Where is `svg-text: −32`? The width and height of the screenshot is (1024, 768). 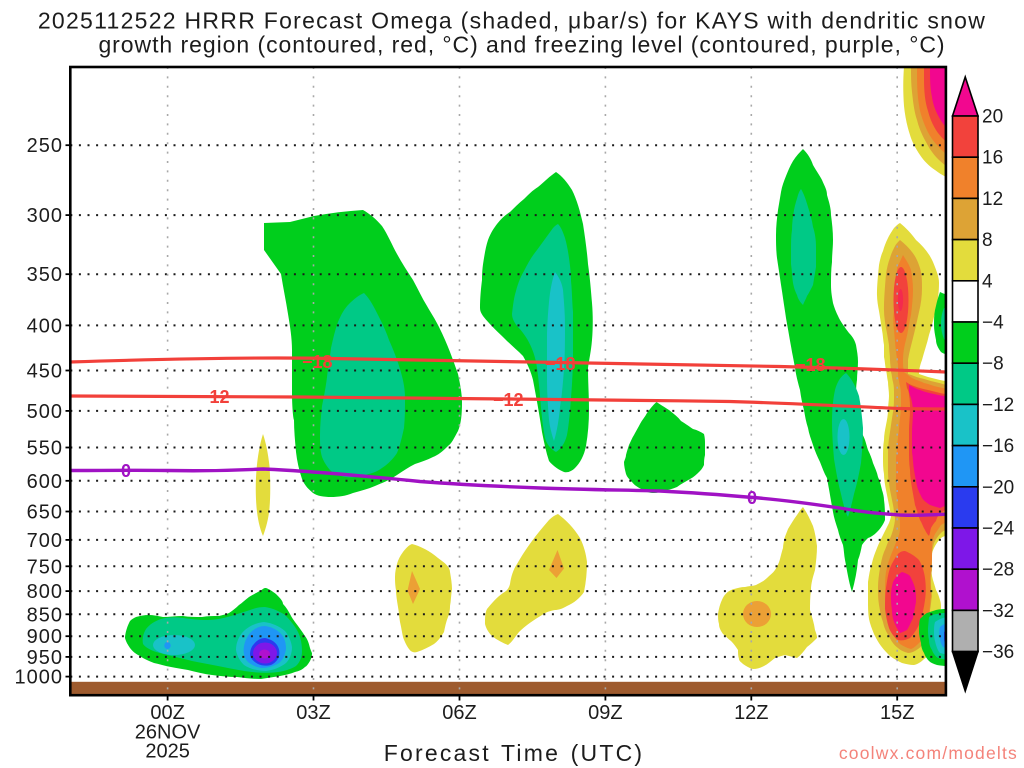
svg-text: −32 is located at coordinates (998, 611).